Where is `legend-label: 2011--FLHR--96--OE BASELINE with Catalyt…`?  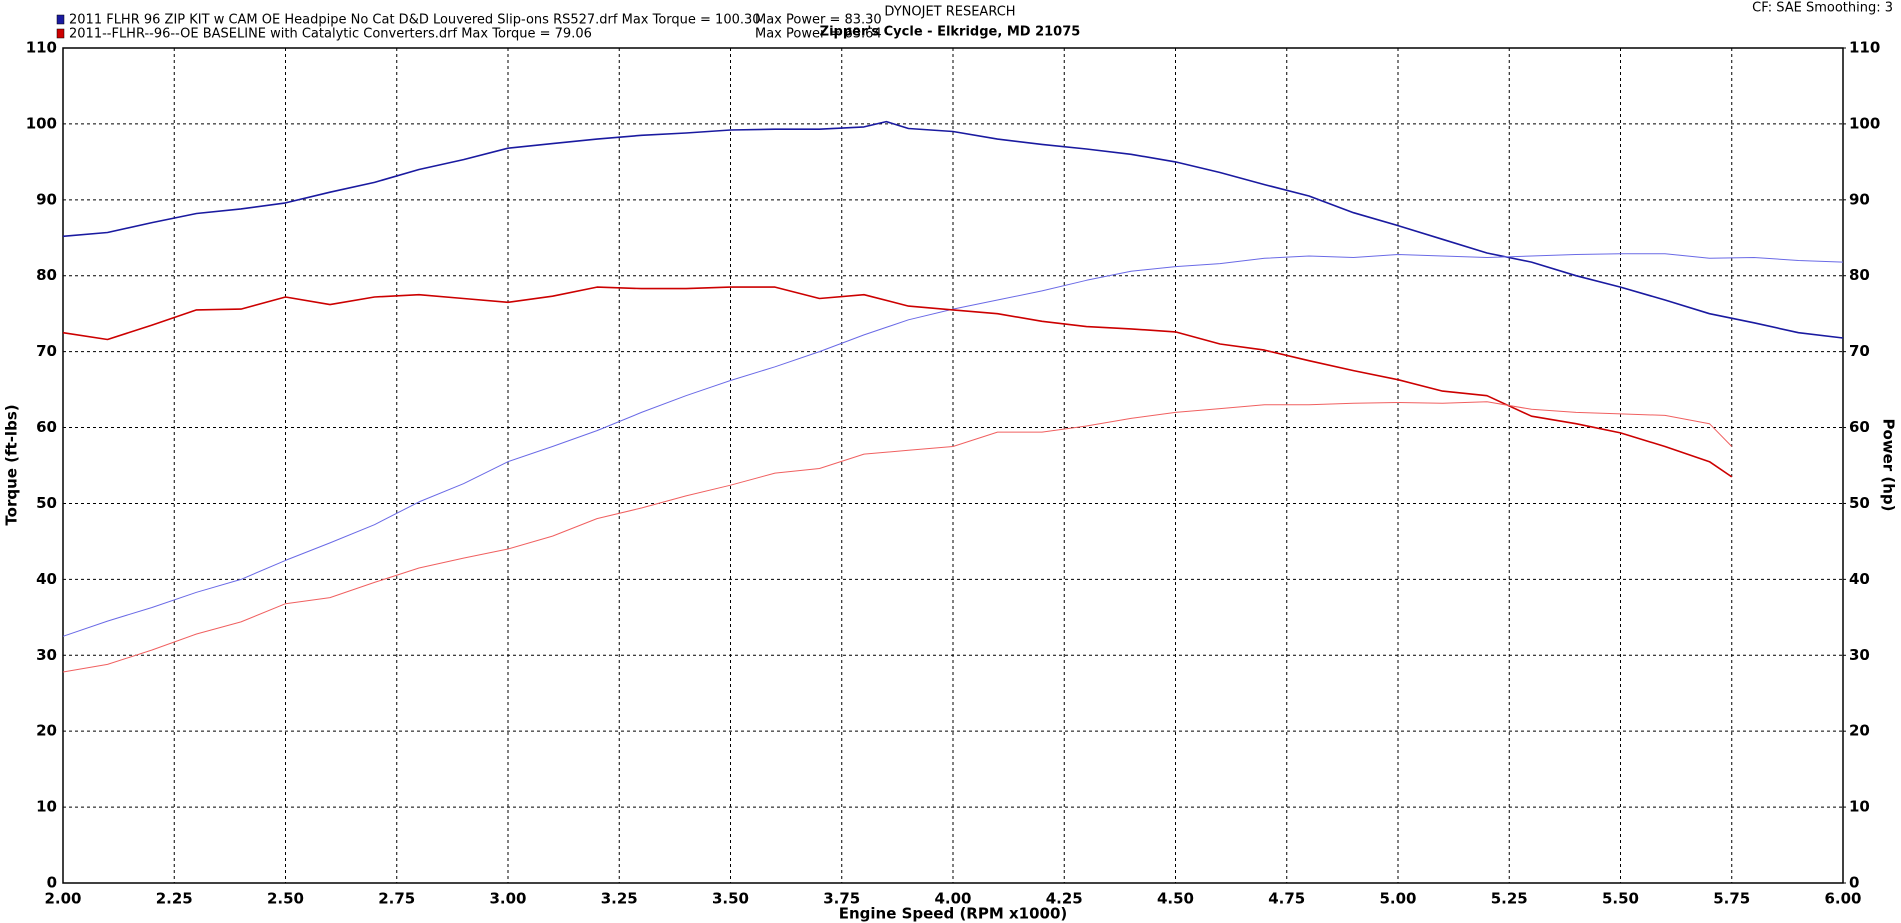 legend-label: 2011--FLHR--96--OE BASELINE with Catalyt… is located at coordinates (330, 34).